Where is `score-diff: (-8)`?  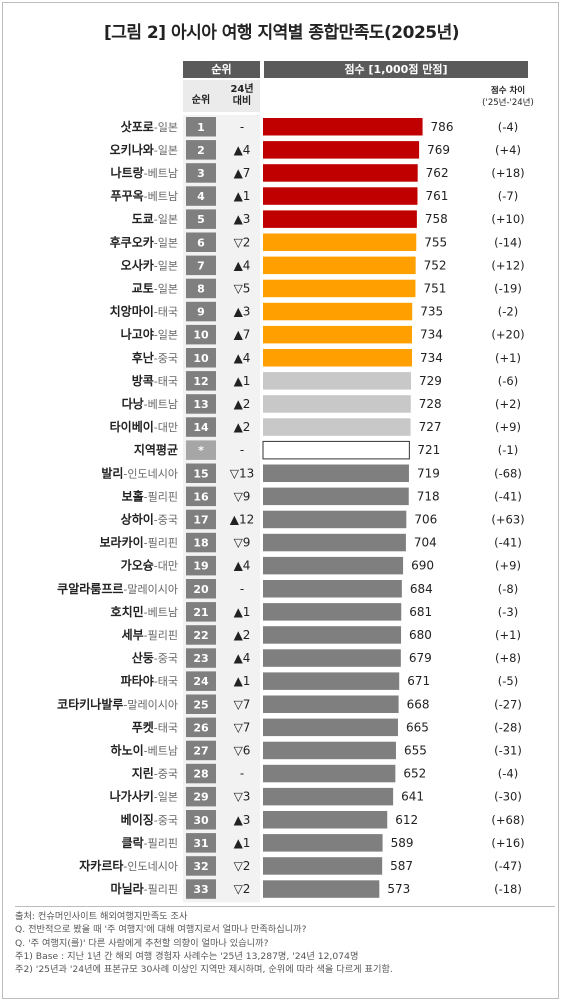 score-diff: (-8) is located at coordinates (508, 589).